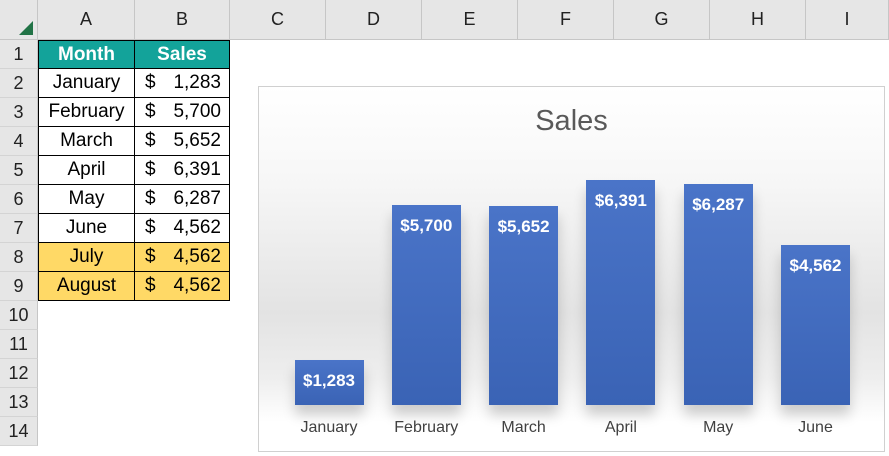 This screenshot has height=456, width=889. Describe the element at coordinates (197, 111) in the screenshot. I see `sales-value: 5,700` at that location.